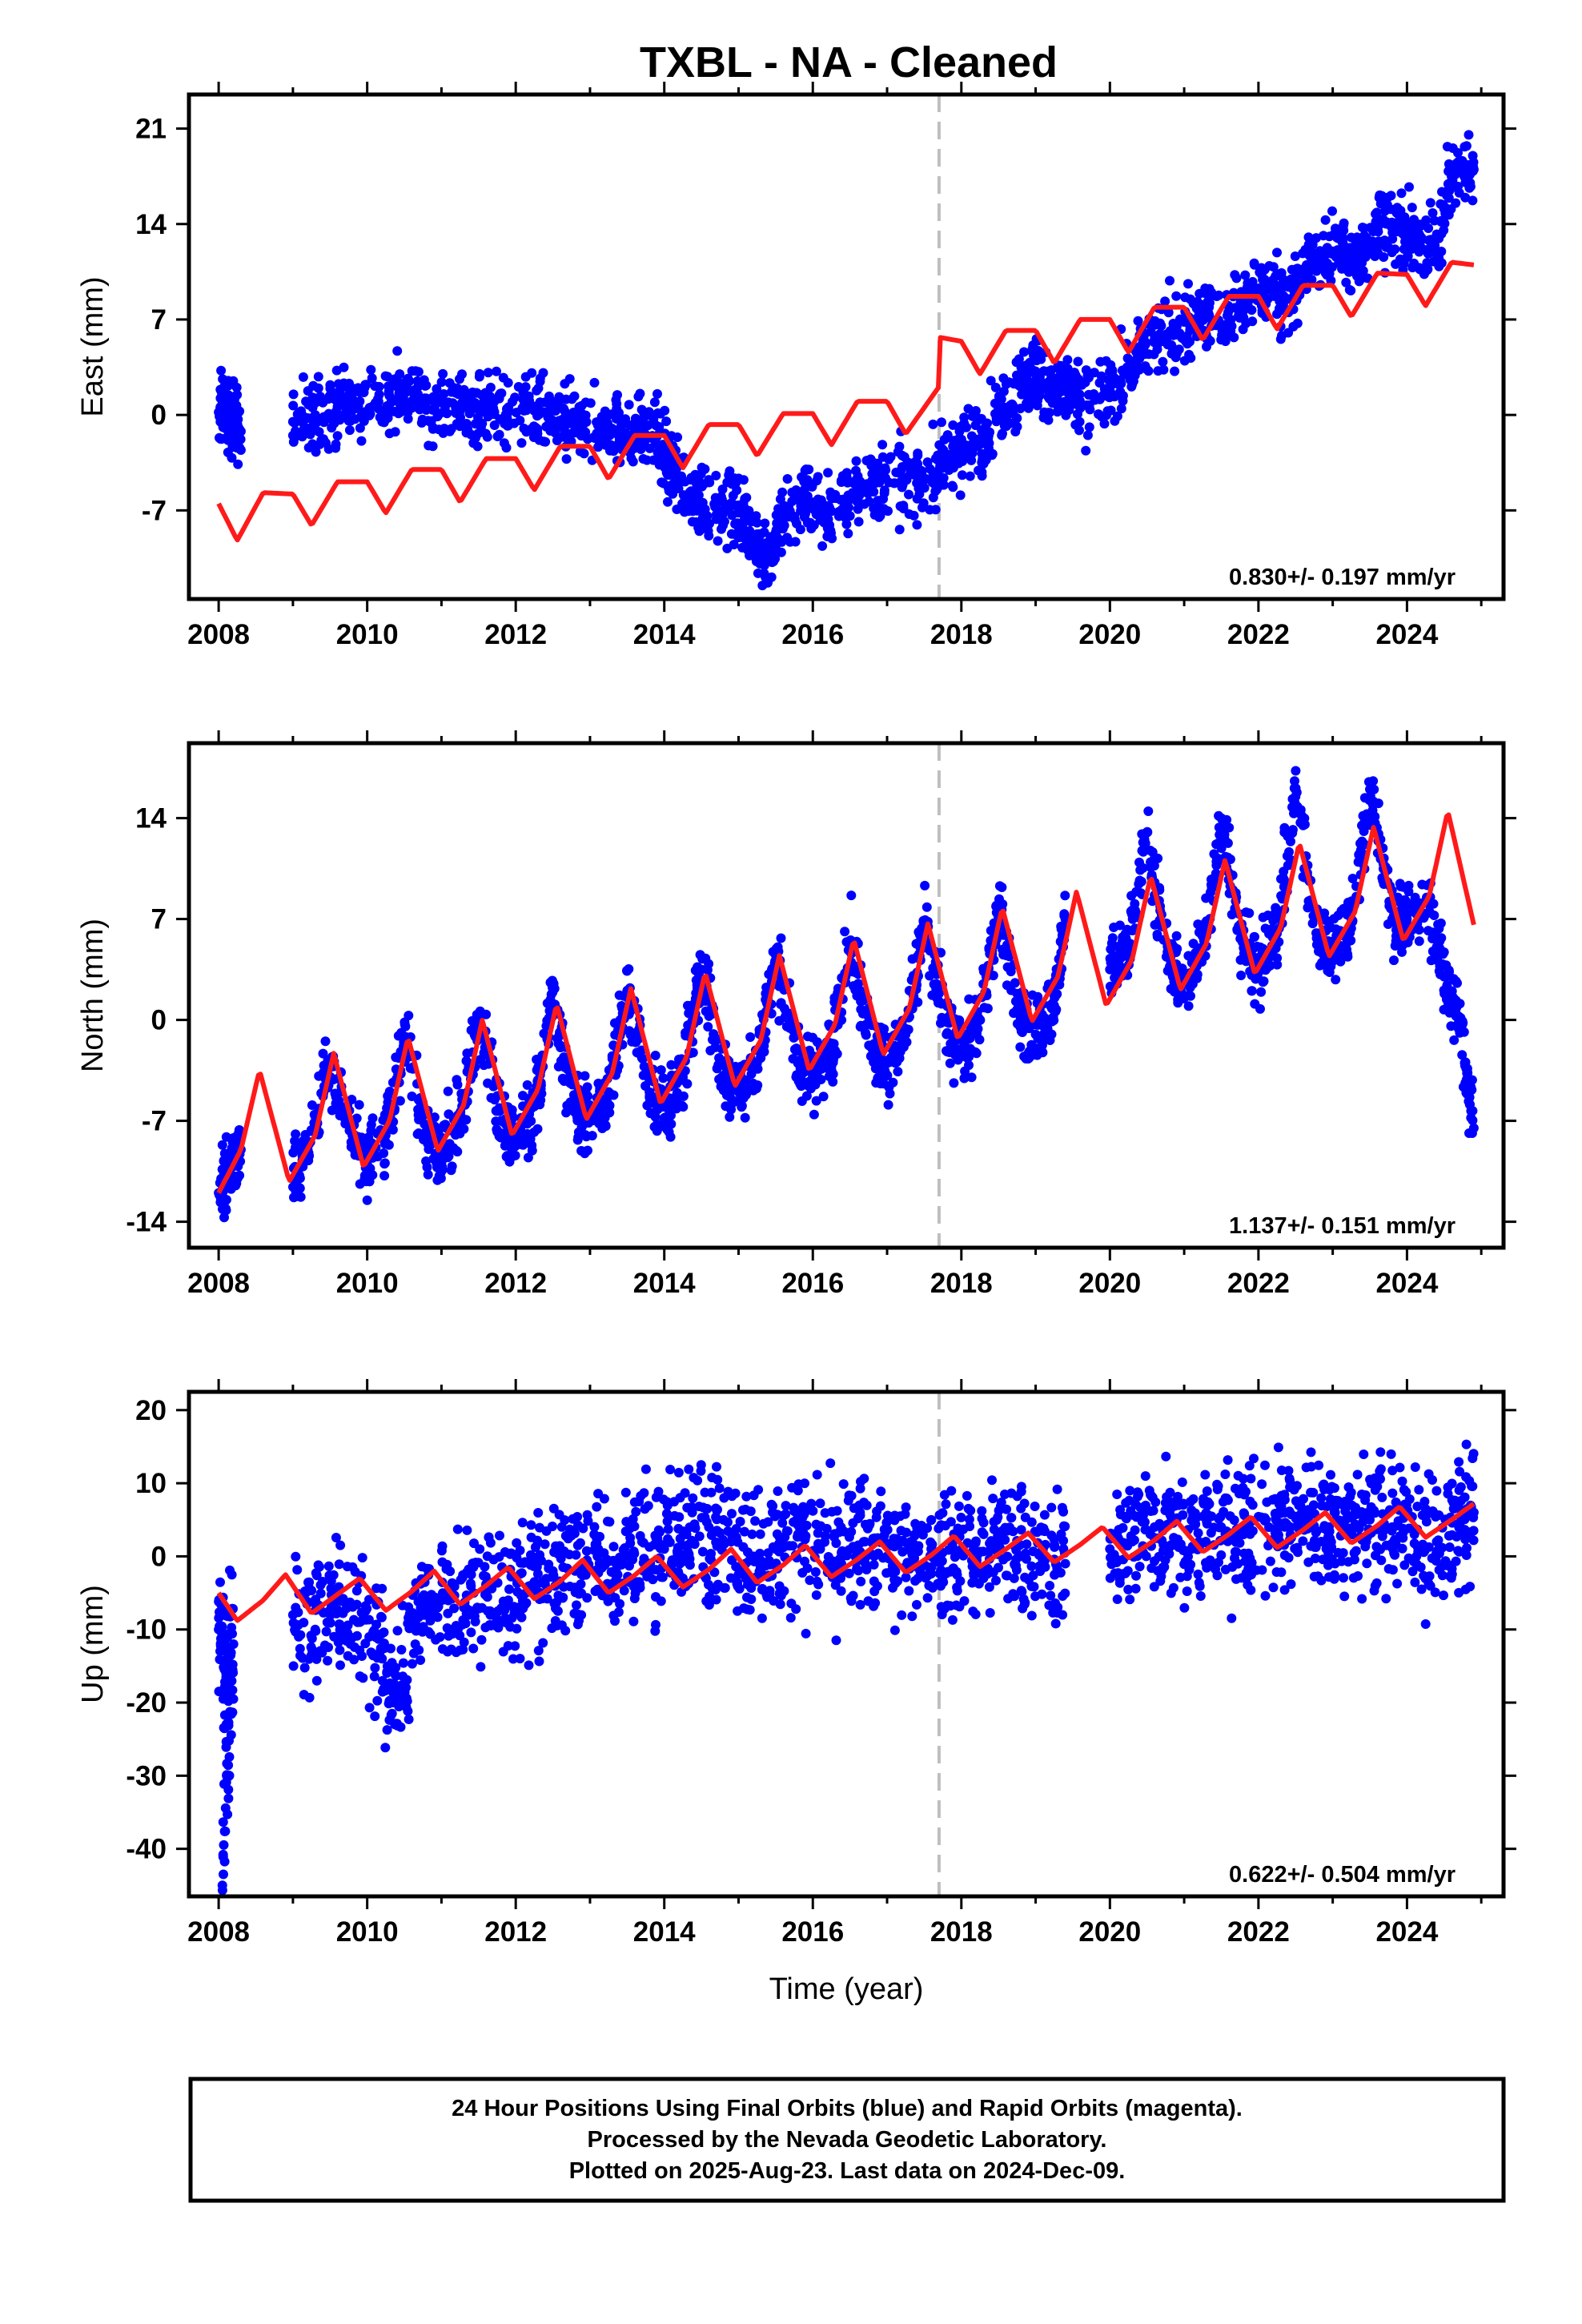 This screenshot has height=2324, width=1582. What do you see at coordinates (159, 1020) in the screenshot?
I see `y-tick-label: 0` at bounding box center [159, 1020].